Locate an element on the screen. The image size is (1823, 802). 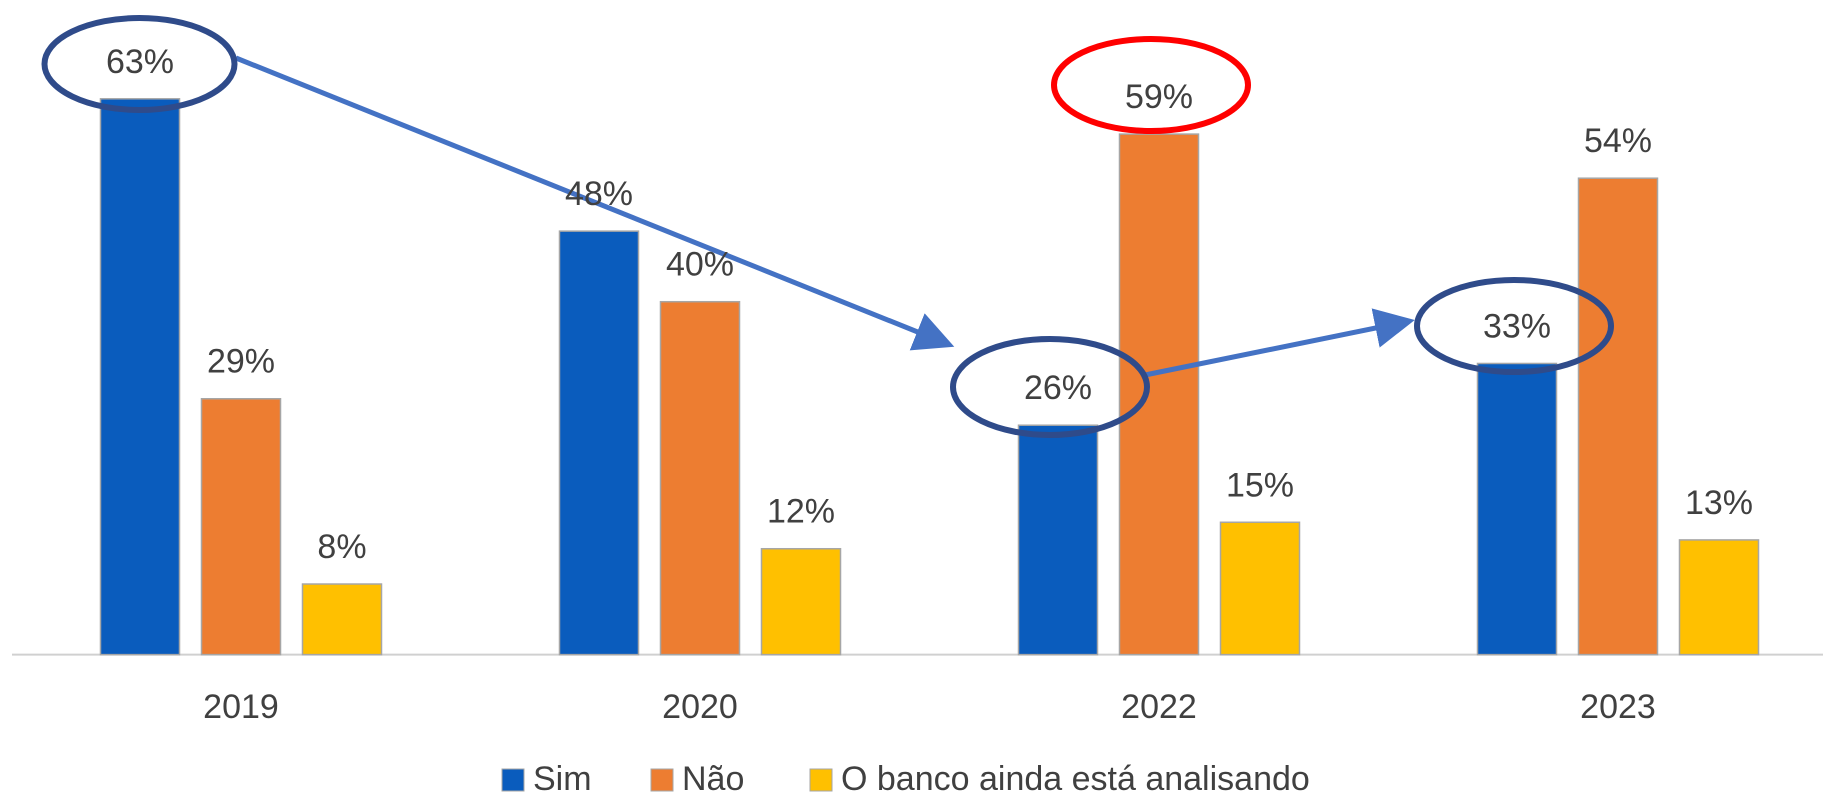
legend-label: Sim is located at coordinates (562, 779).